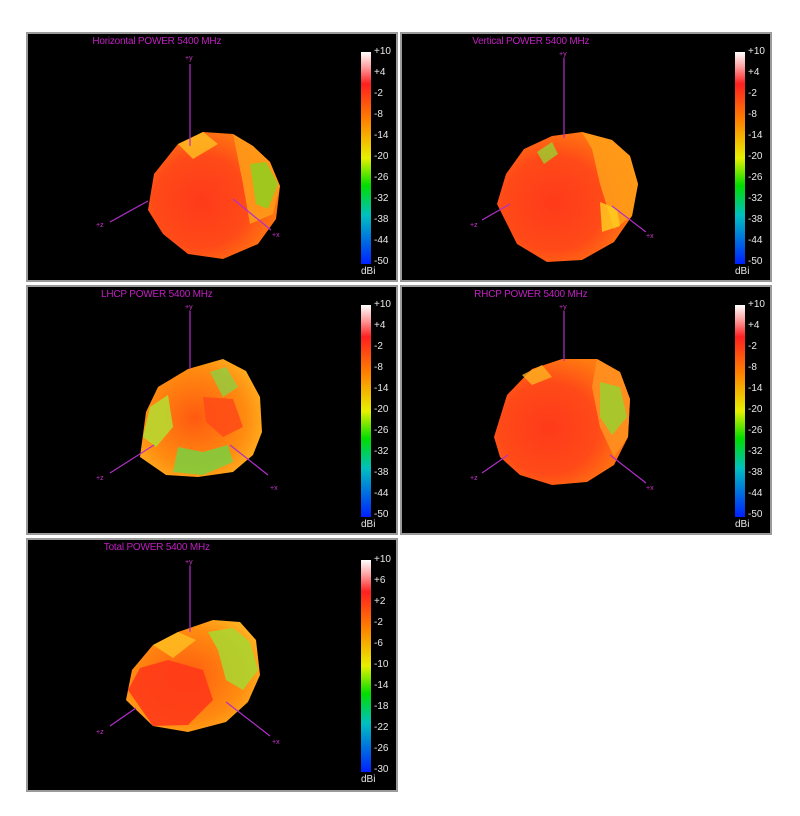 The image size is (800, 816). Describe the element at coordinates (610, 180) in the screenshot. I see `pattern-highlight` at that location.